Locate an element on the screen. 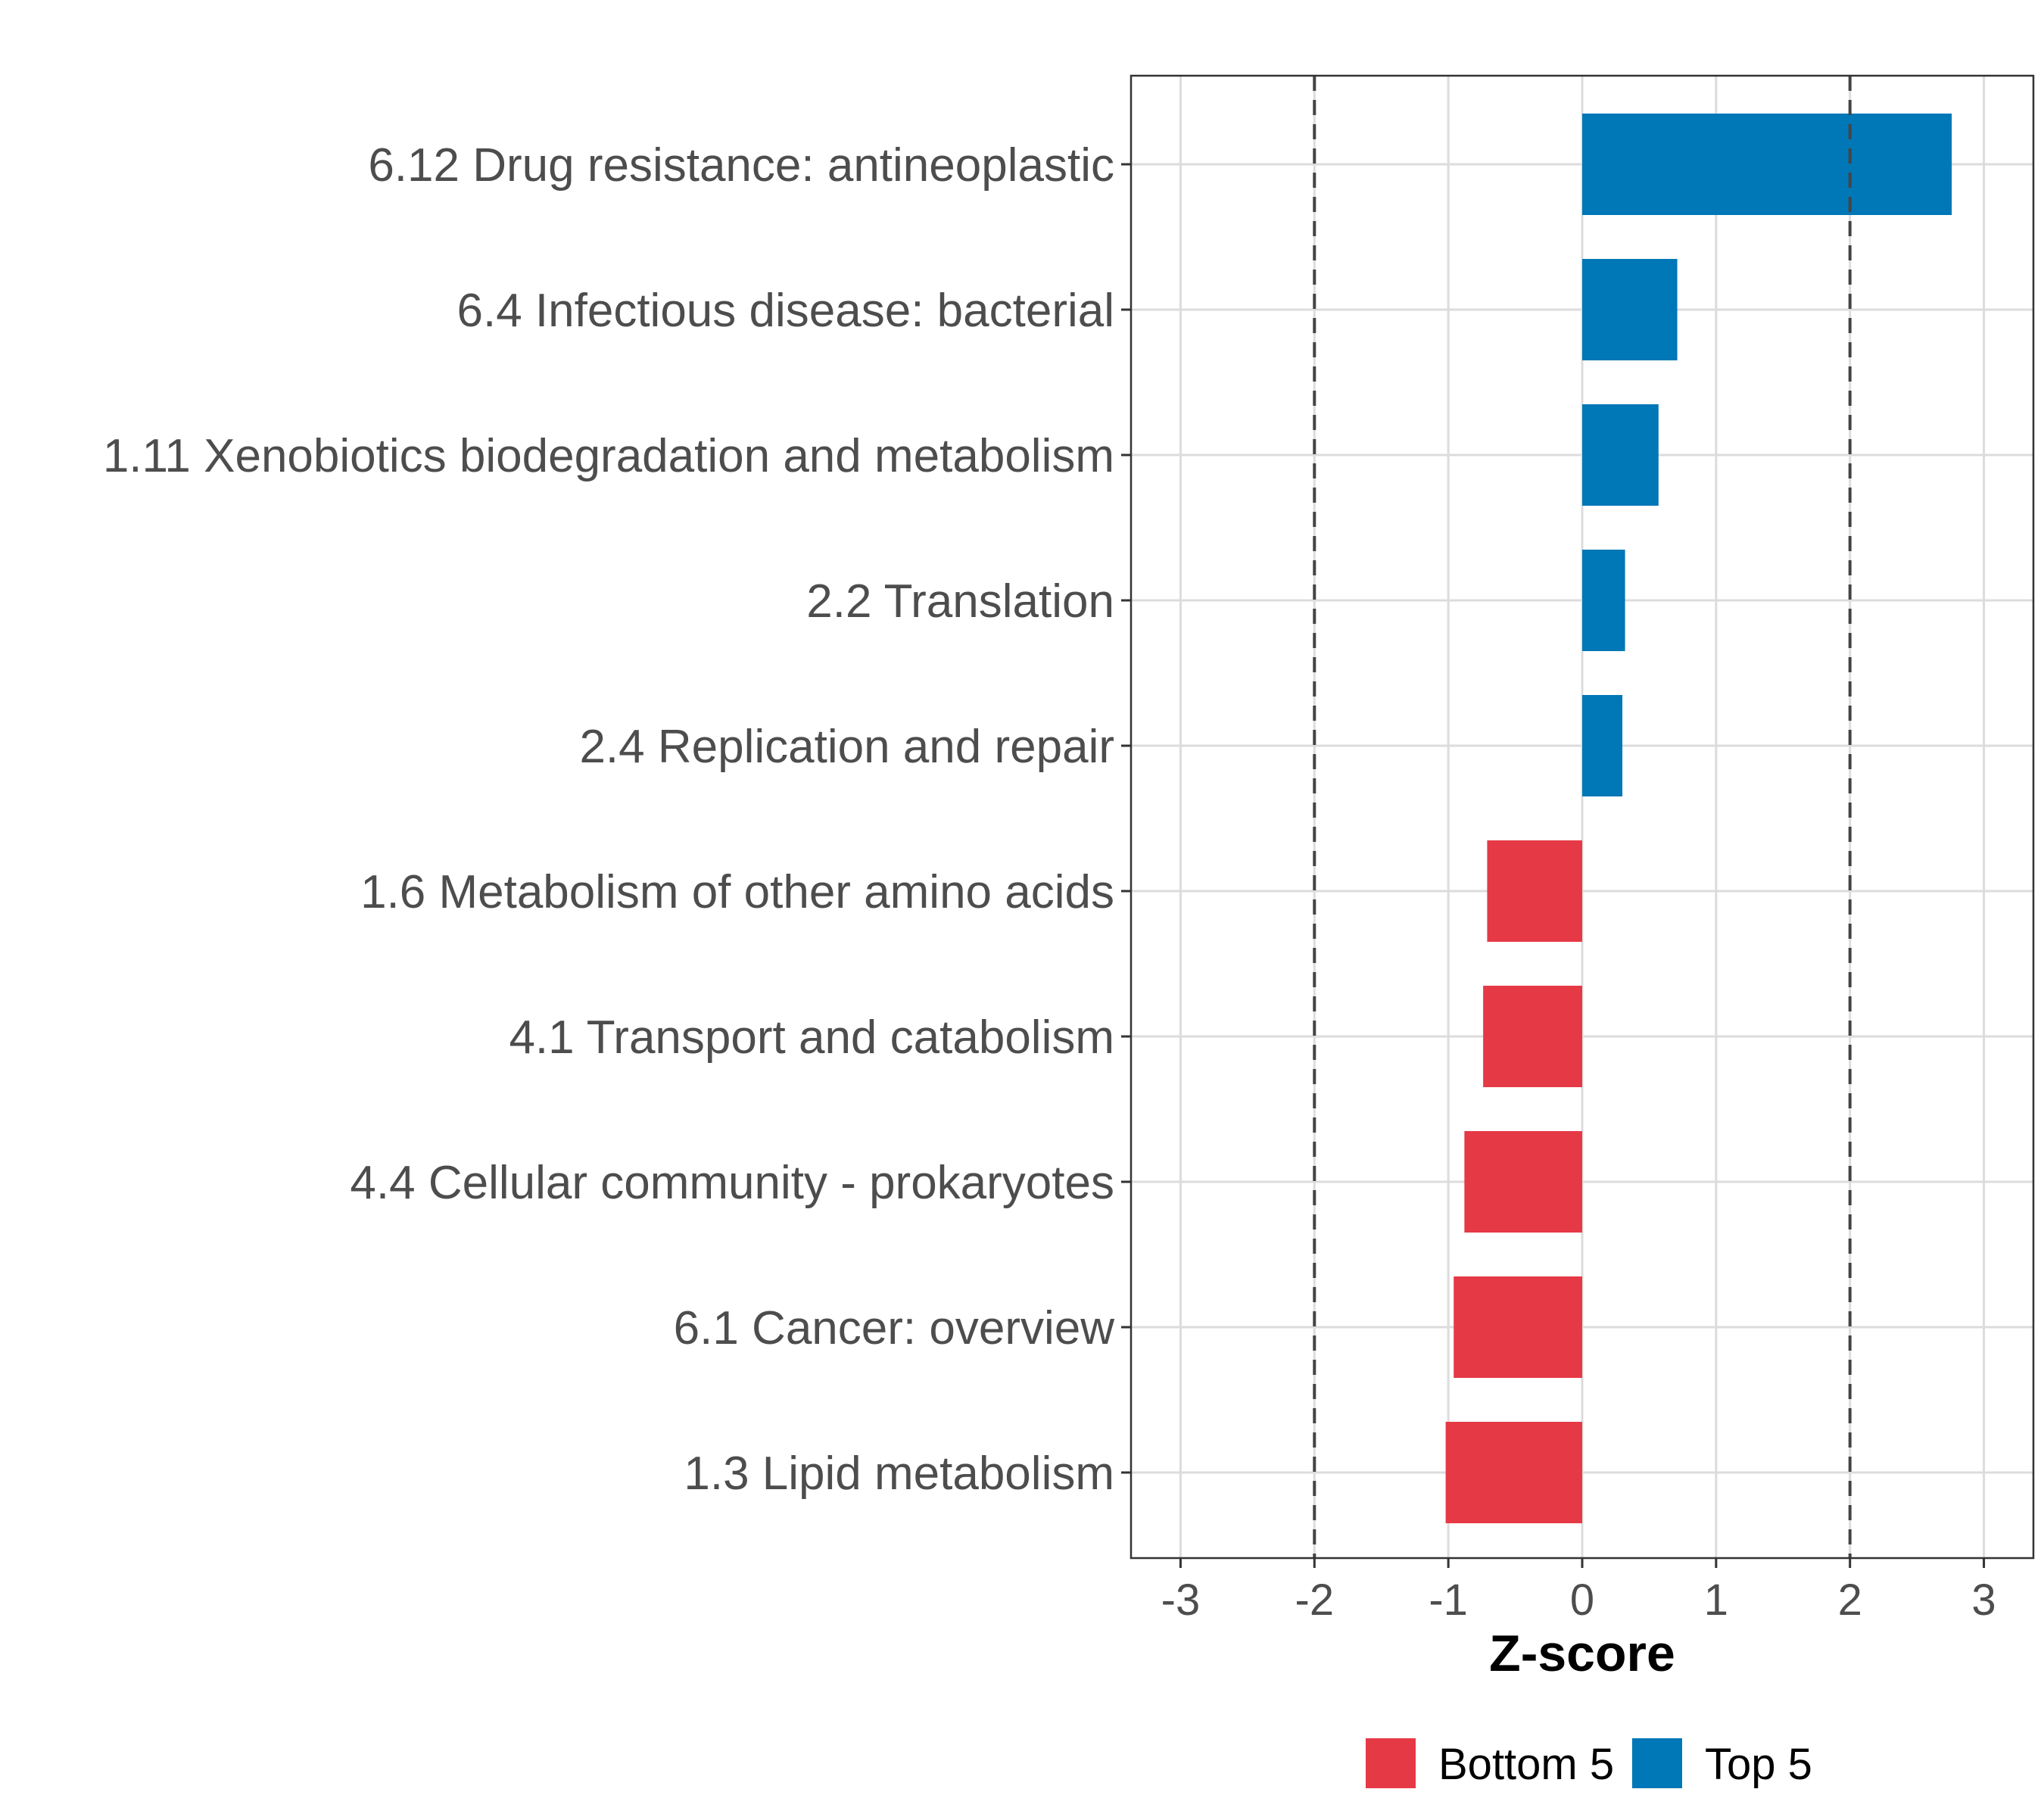 Image resolution: width=2044 pixels, height=1817 pixels. x-tick-label: 1 is located at coordinates (1716, 1600).